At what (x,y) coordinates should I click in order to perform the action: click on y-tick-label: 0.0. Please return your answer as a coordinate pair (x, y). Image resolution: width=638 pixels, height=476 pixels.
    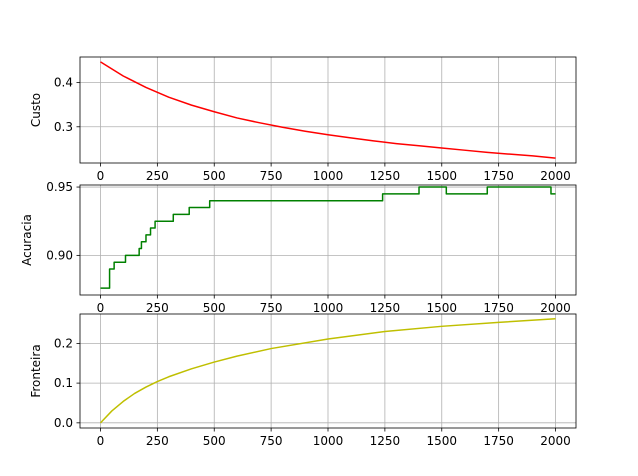
    Looking at the image, I should click on (63, 423).